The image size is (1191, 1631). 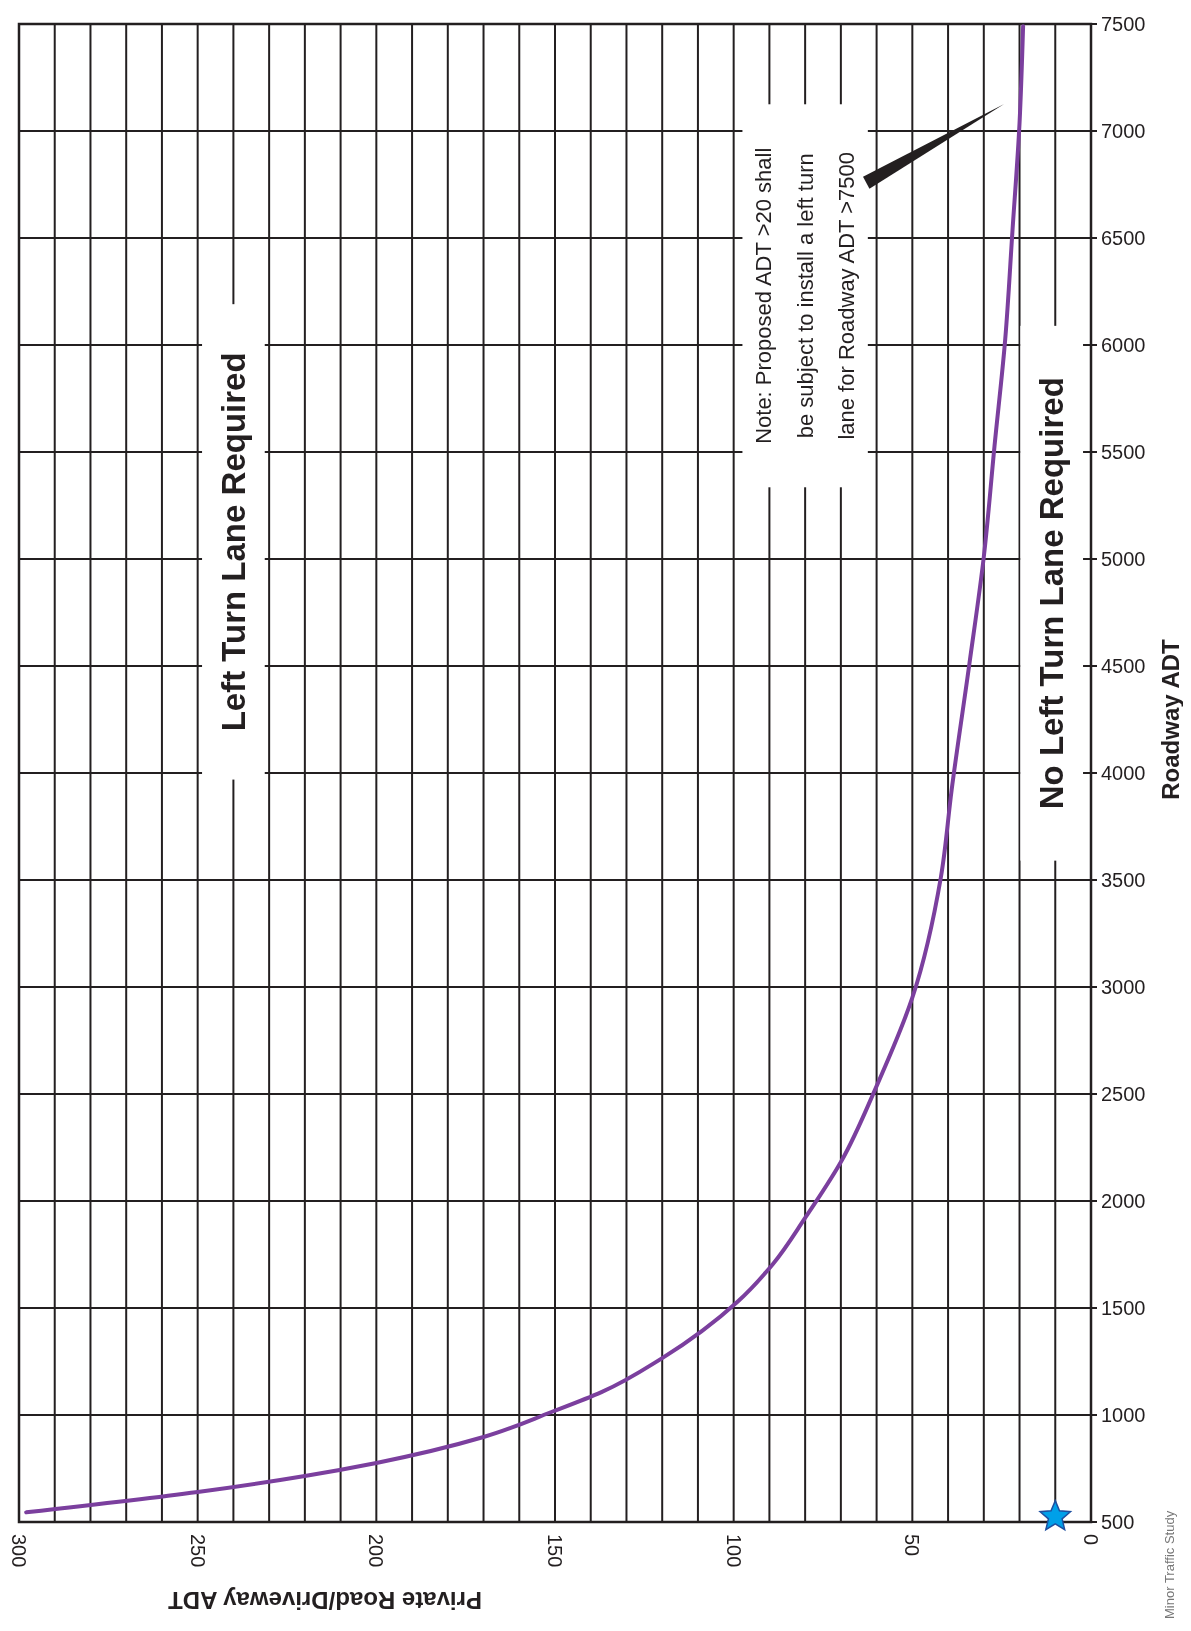 What do you see at coordinates (1123, 880) in the screenshot?
I see `y-tick-label: 3500` at bounding box center [1123, 880].